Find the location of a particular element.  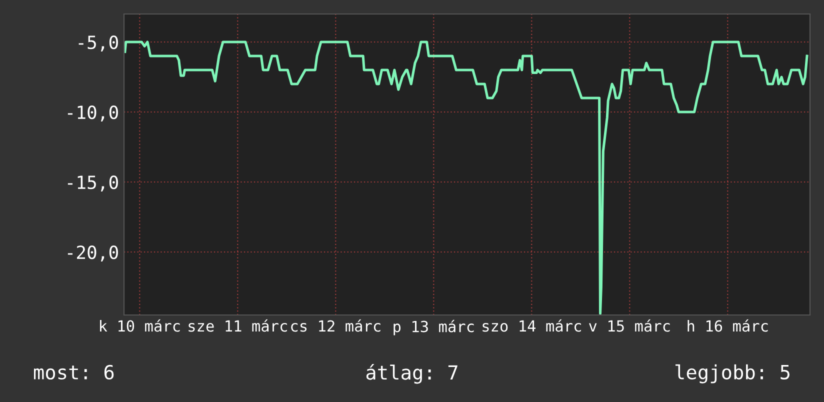

text: most: 6 is located at coordinates (74, 372).